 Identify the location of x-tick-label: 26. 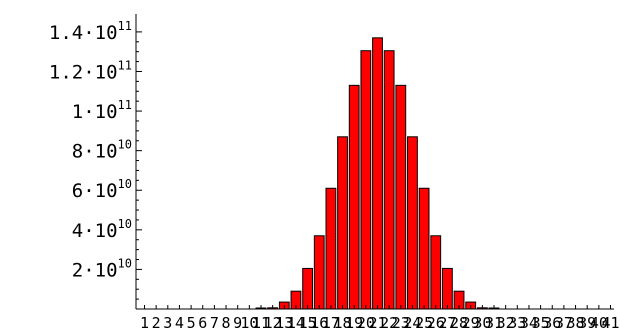
(436, 323).